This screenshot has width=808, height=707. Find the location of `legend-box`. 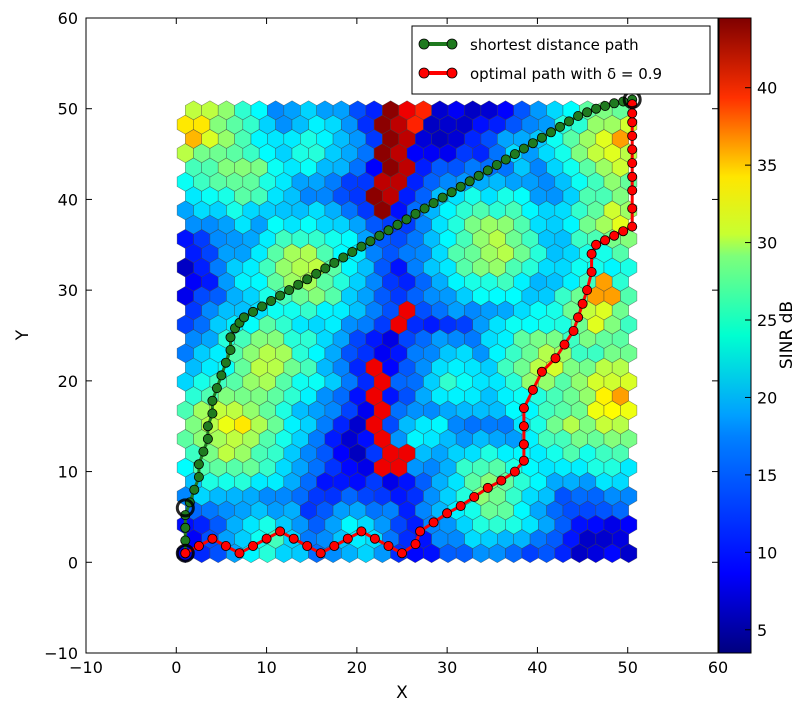

legend-box is located at coordinates (561, 60).